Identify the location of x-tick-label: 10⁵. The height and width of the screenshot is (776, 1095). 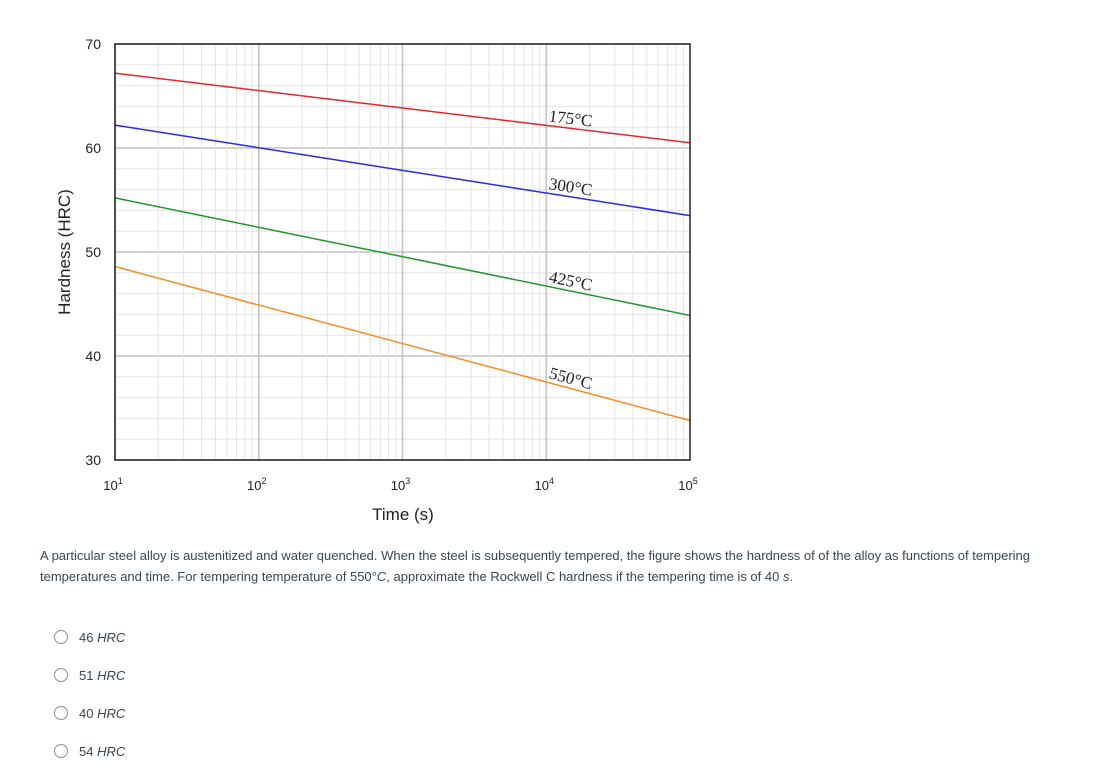
(687, 484).